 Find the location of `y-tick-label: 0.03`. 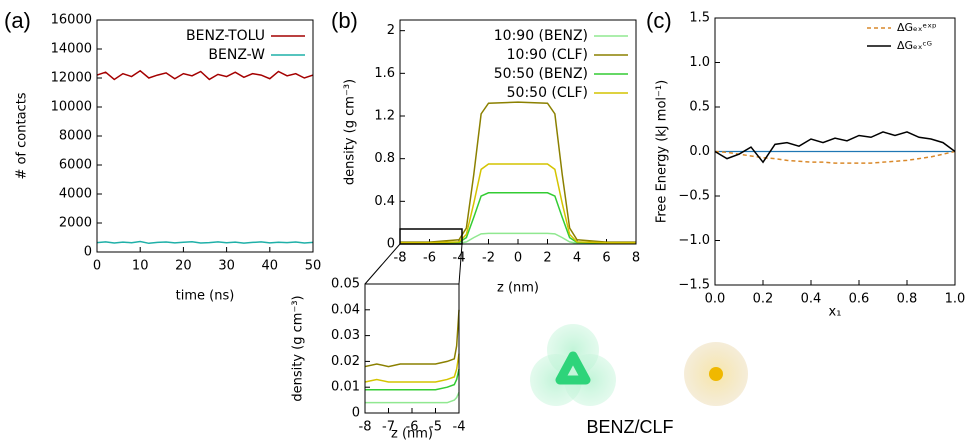

y-tick-label: 0.03 is located at coordinates (345, 335).